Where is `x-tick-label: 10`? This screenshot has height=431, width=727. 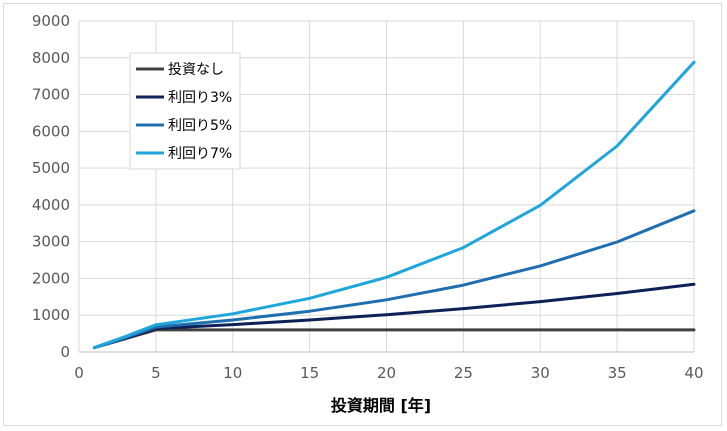
x-tick-label: 10 is located at coordinates (232, 373).